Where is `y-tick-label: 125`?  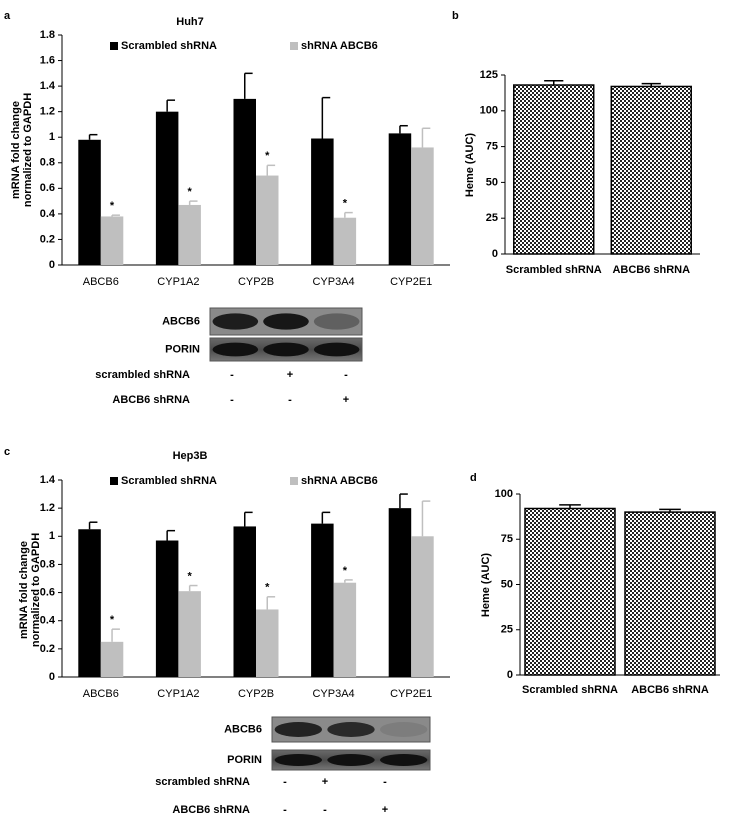 y-tick-label: 125 is located at coordinates (489, 75).